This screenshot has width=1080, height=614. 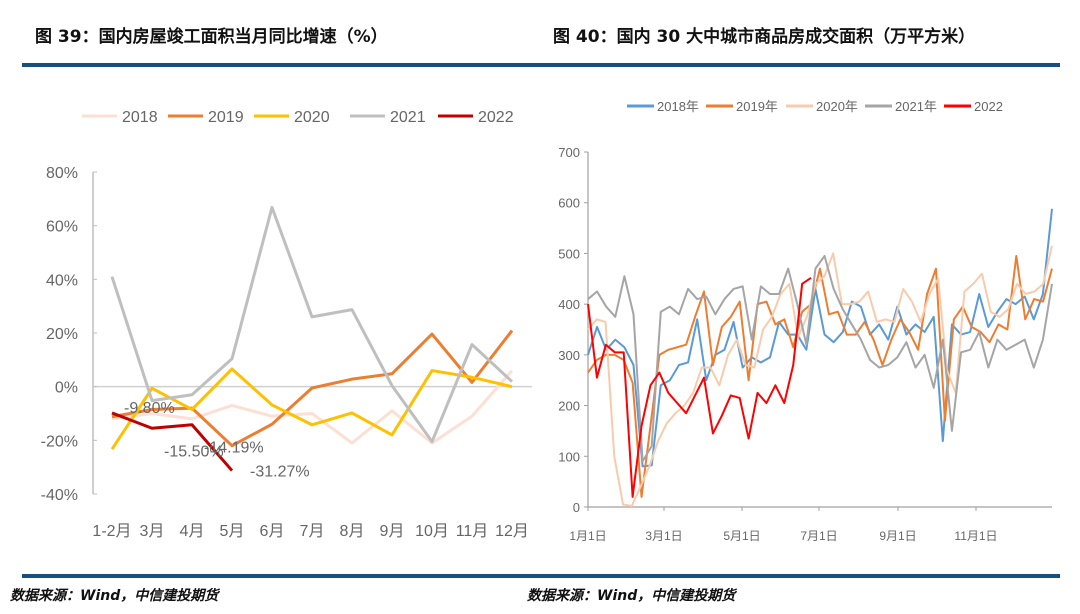 I want to click on left-x-tick-label: 6月, so click(x=272, y=531).